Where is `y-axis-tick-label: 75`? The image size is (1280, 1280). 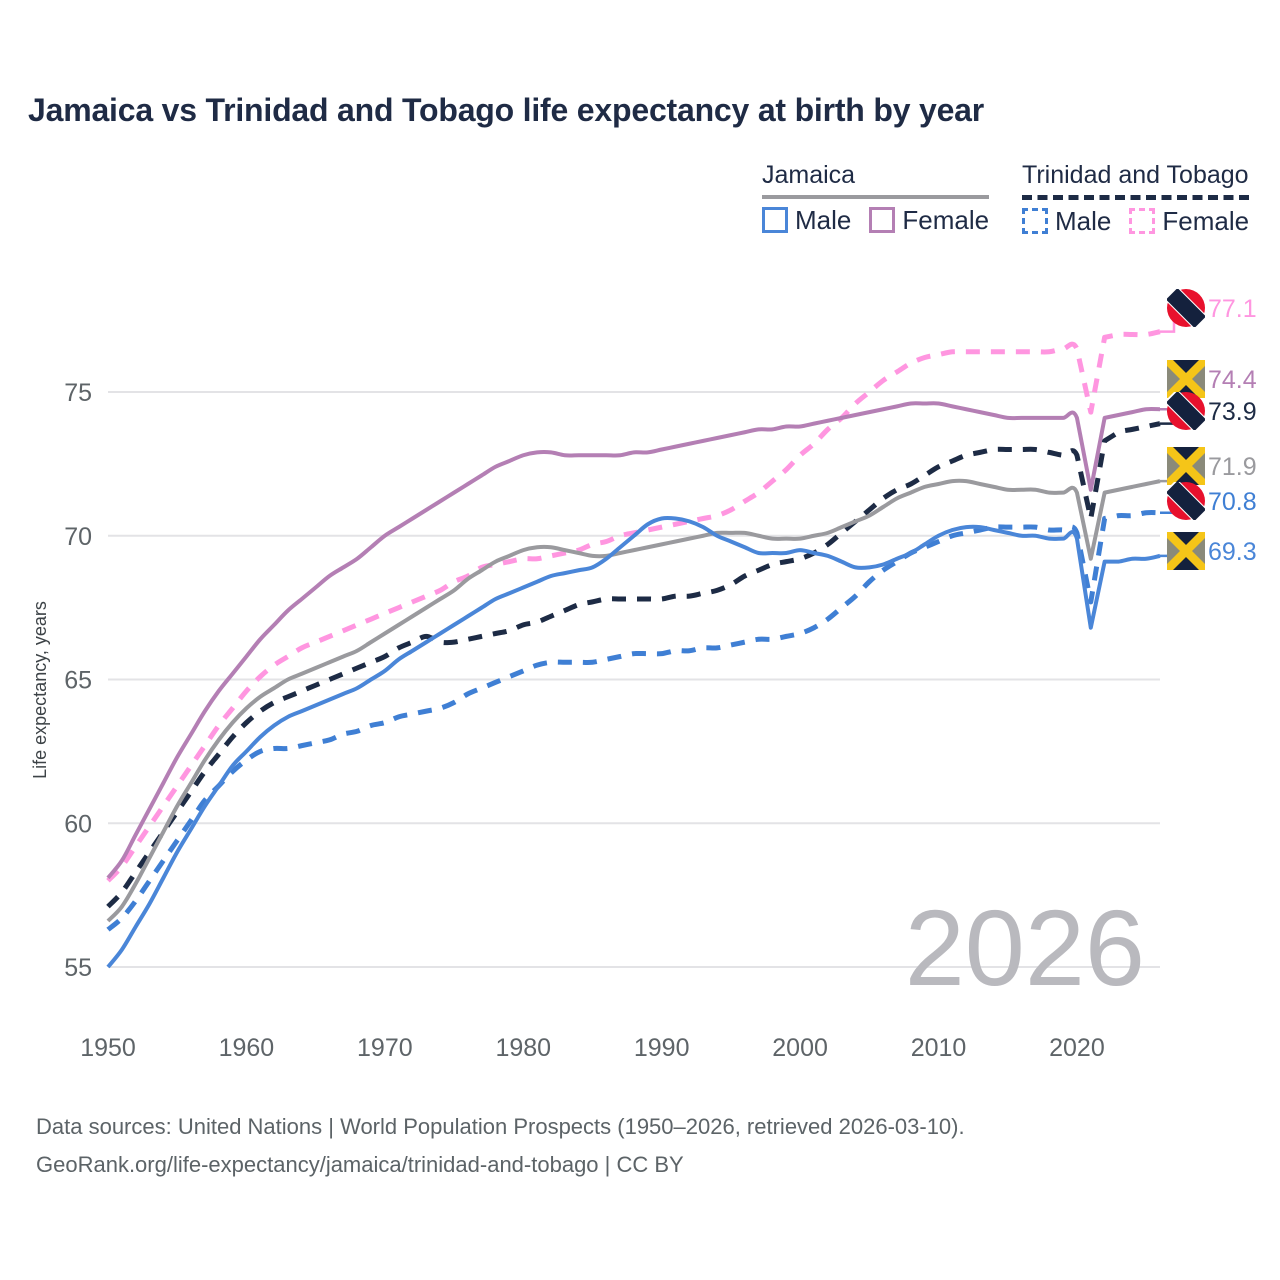
y-axis-tick-label: 75 is located at coordinates (78, 393).